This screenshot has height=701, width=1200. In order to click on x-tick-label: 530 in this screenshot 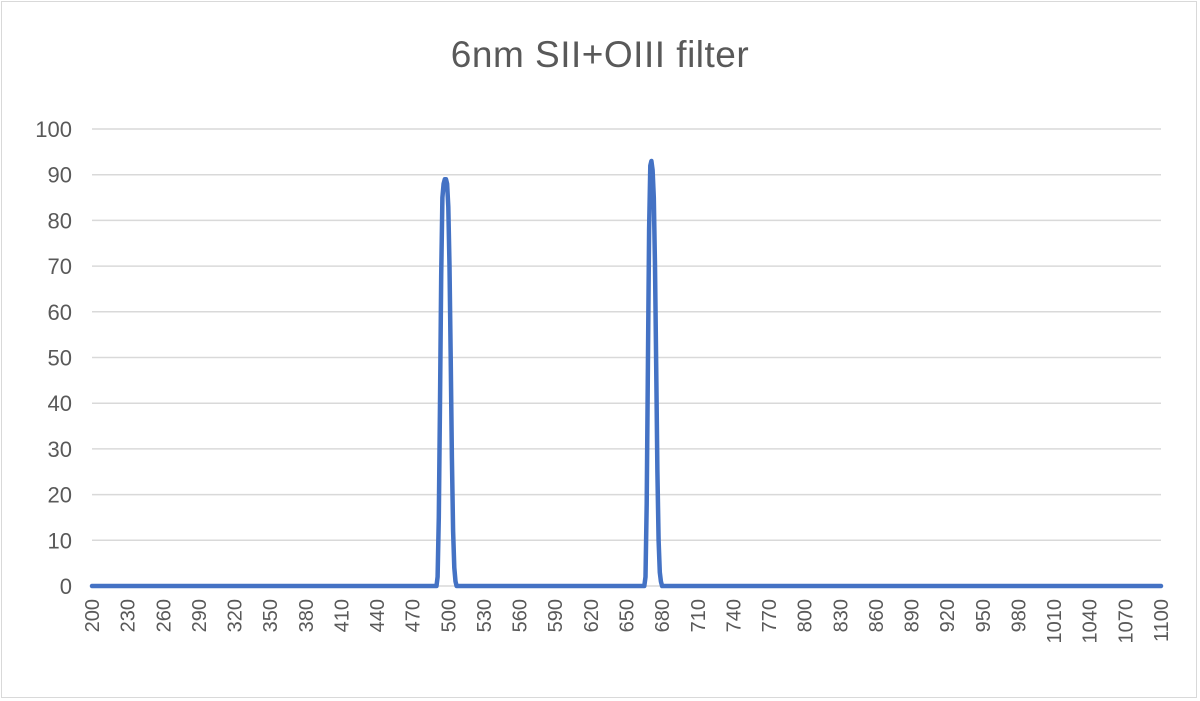, I will do `click(485, 615)`.